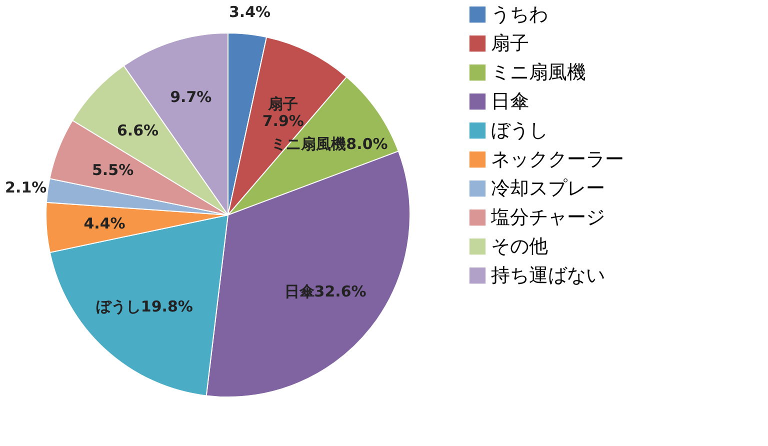 This screenshot has width=768, height=446. Describe the element at coordinates (548, 189) in the screenshot. I see `legend-label: 冷却スプレー` at that location.